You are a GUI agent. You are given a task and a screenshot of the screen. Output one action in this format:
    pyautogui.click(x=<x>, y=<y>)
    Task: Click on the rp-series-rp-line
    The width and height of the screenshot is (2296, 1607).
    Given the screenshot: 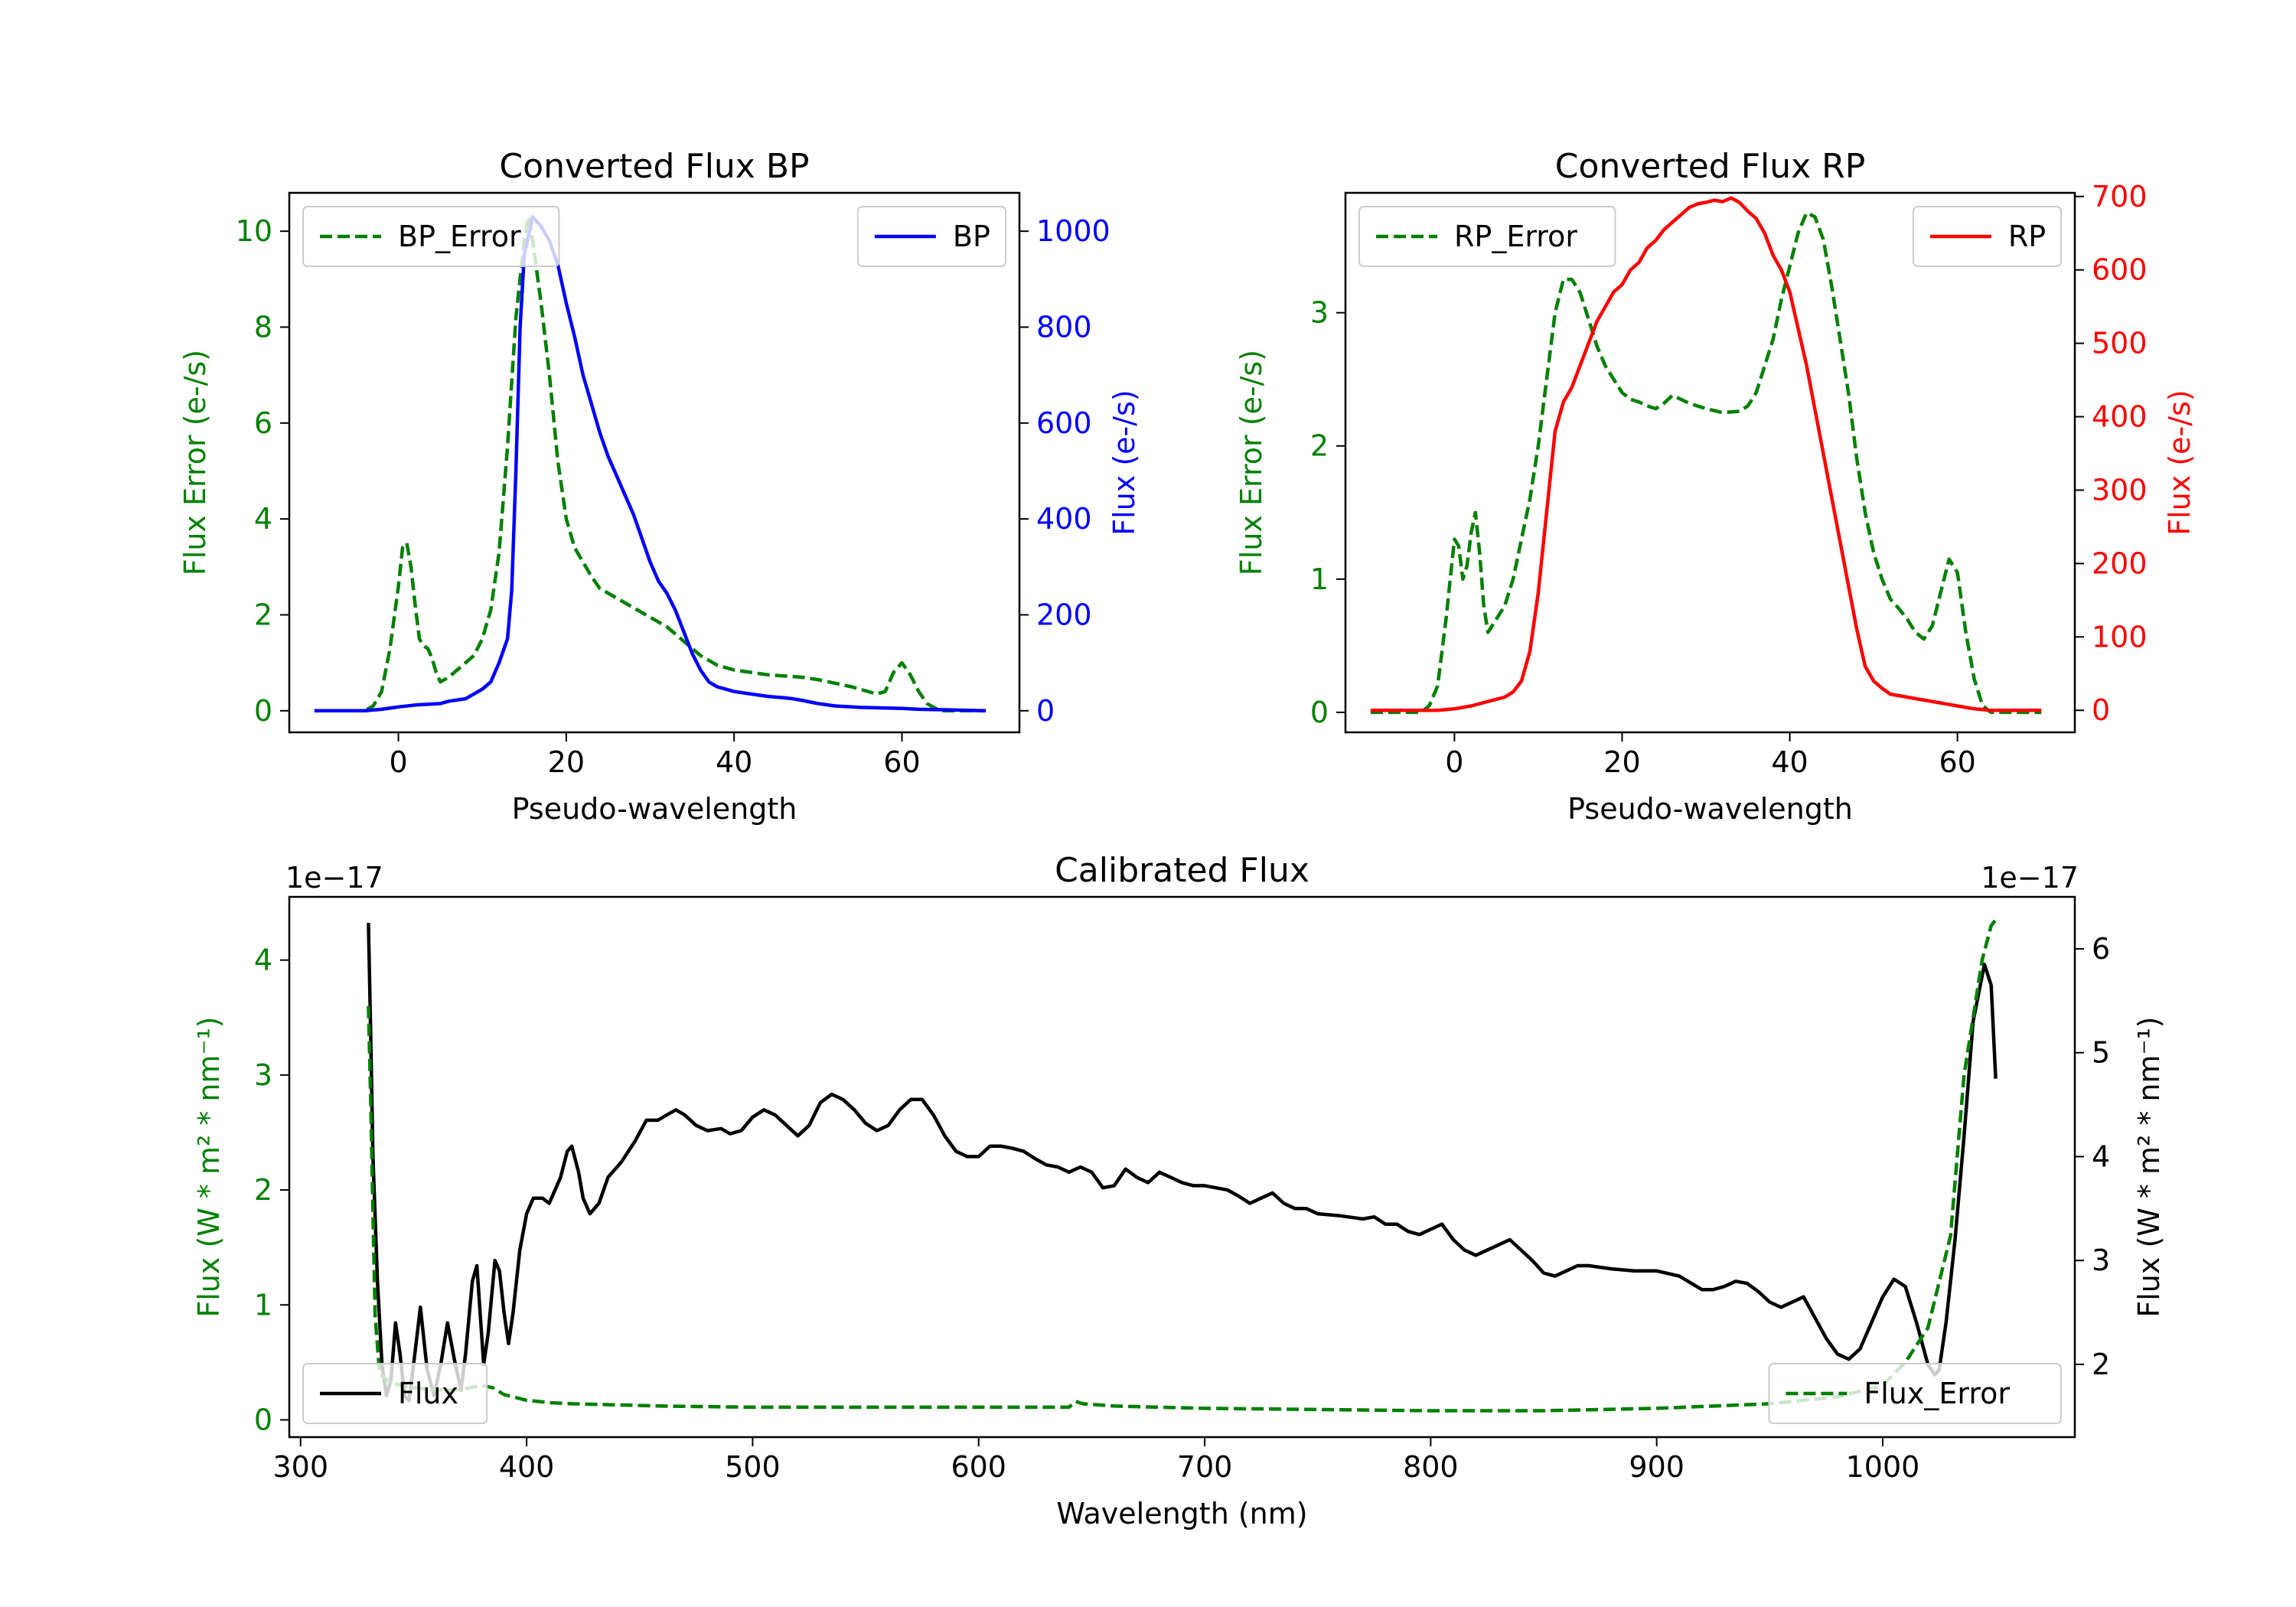 What is the action you would take?
    pyautogui.click(x=1706, y=454)
    